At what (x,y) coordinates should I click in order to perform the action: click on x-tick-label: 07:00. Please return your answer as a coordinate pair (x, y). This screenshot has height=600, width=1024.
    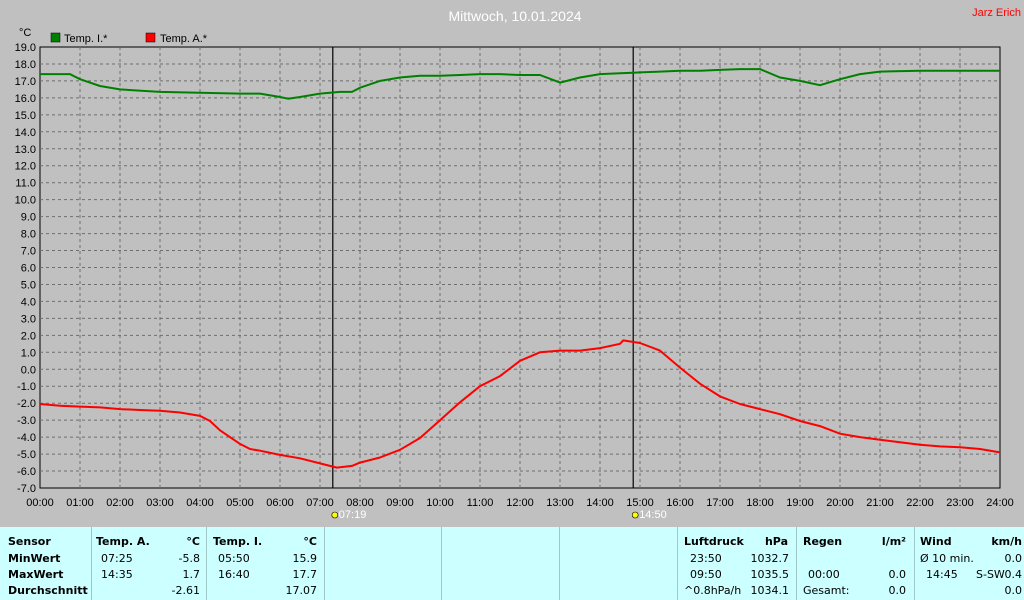
    Looking at the image, I should click on (320, 503).